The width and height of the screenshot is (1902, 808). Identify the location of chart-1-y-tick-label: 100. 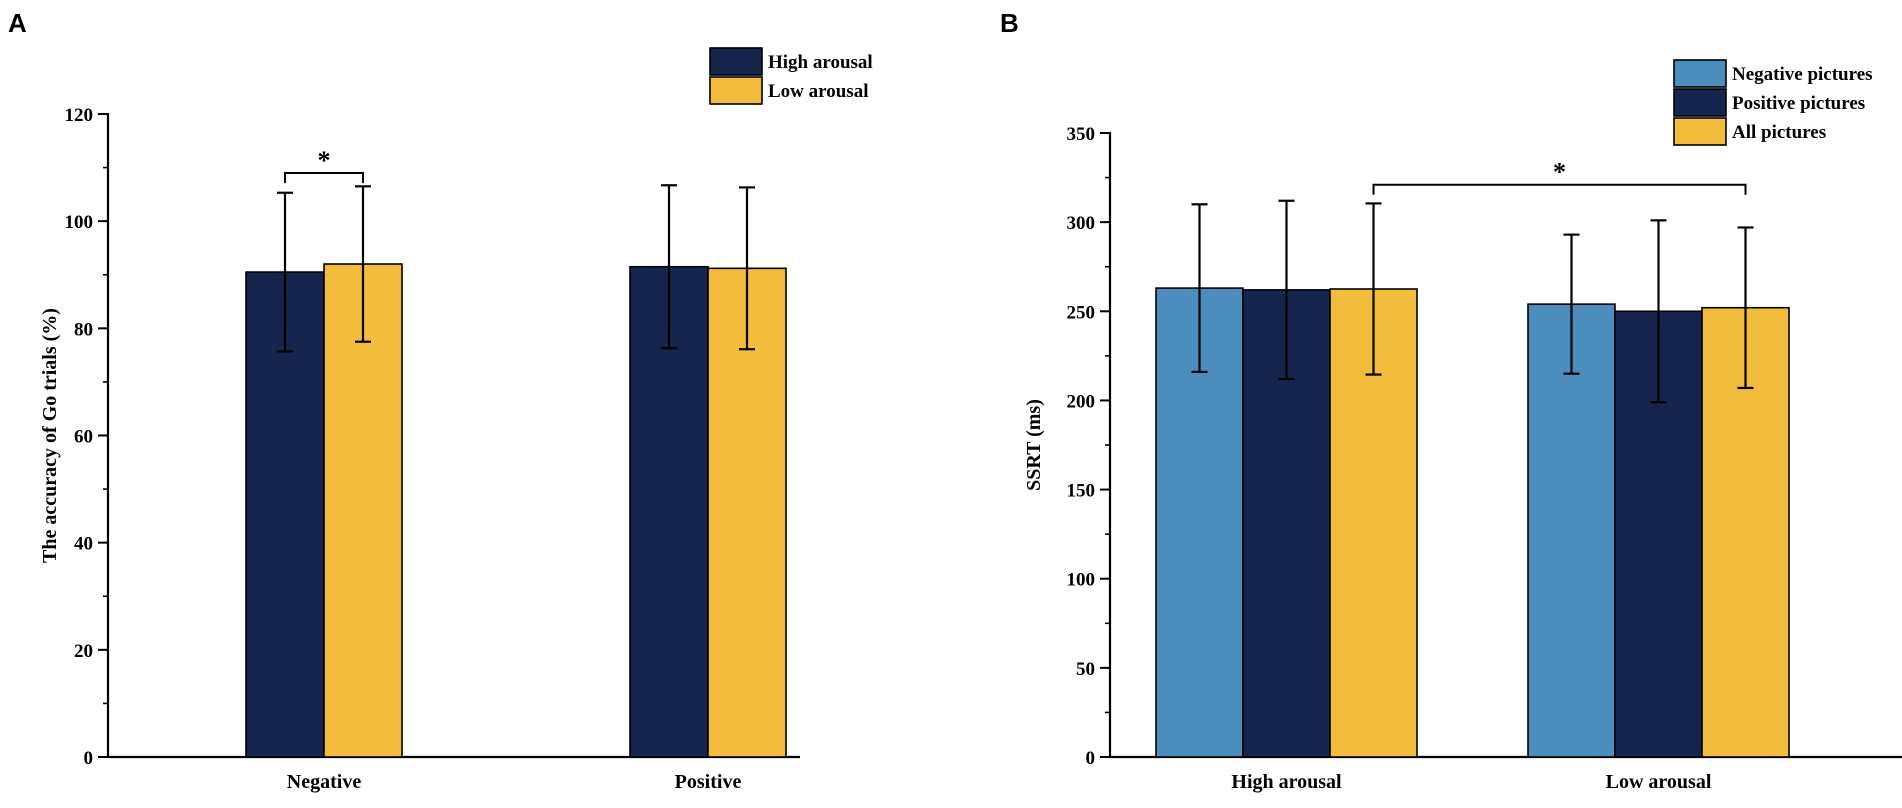
(1081, 580).